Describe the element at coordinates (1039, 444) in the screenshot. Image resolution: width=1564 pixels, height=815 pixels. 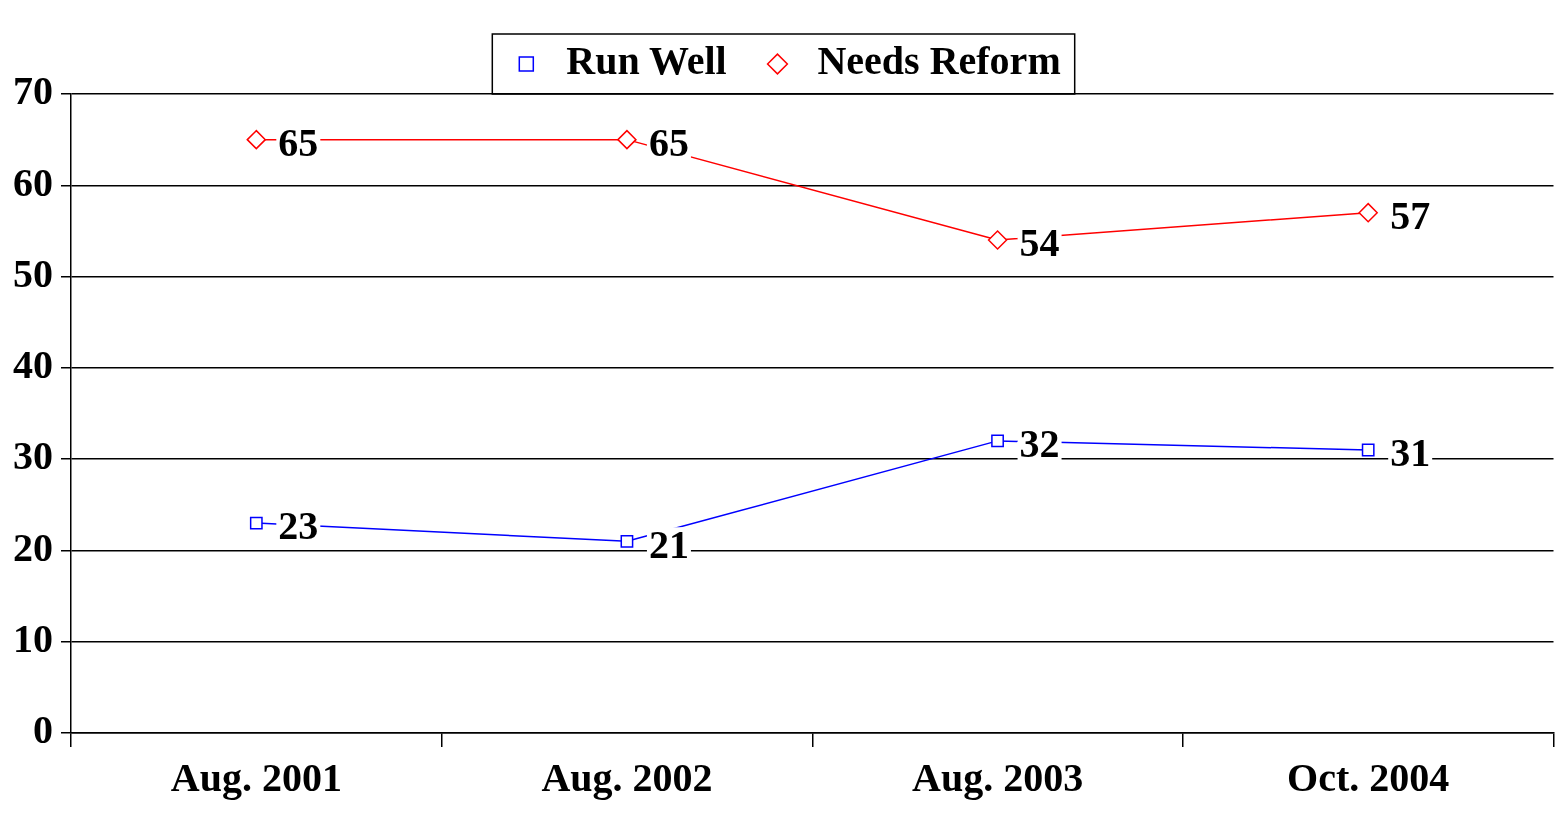
I see `data-label: 32` at that location.